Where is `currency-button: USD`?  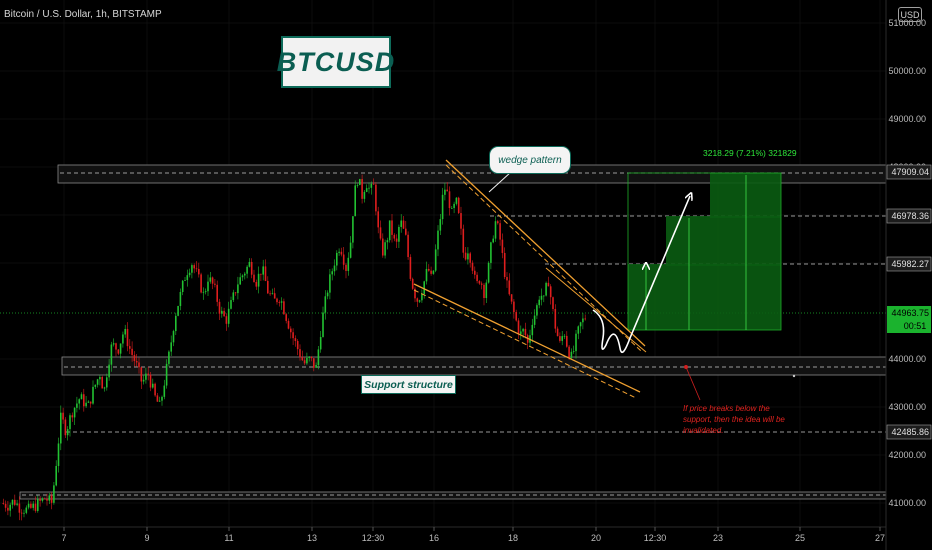 currency-button: USD is located at coordinates (910, 14).